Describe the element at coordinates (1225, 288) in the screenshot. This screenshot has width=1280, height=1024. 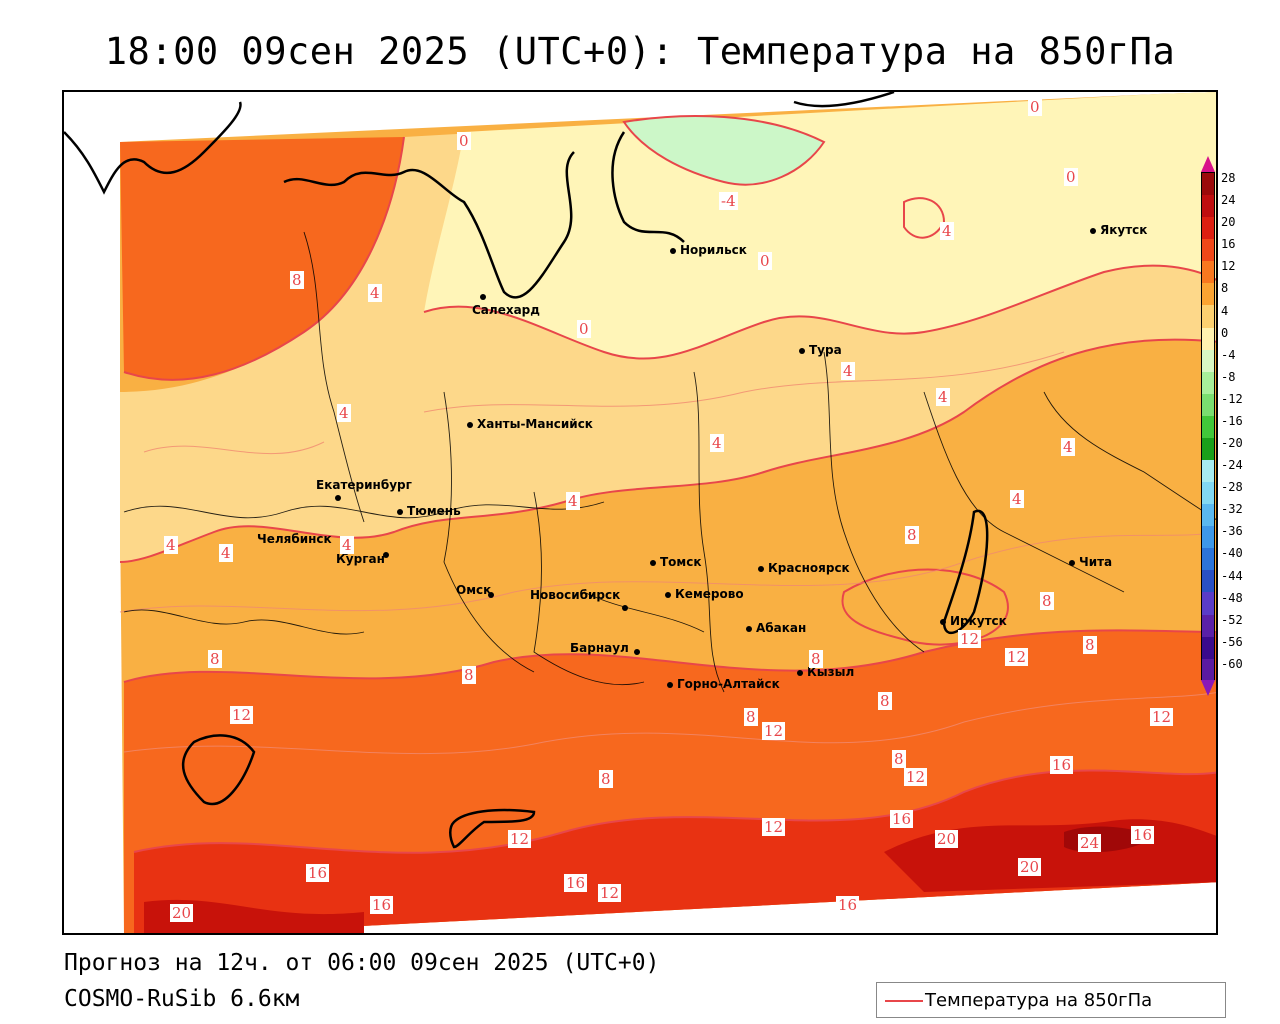
I see `scale-tick-label: 8` at that location.